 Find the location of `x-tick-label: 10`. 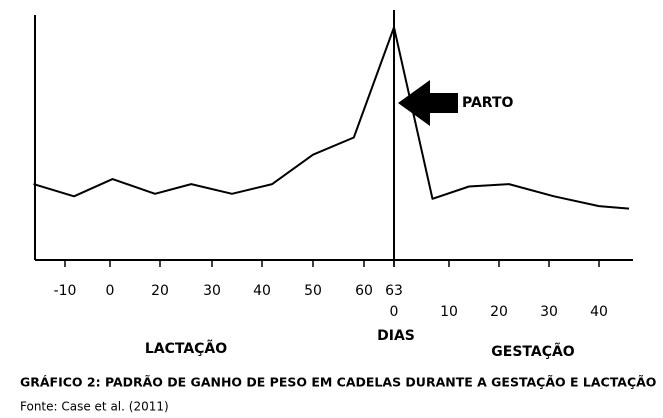

x-tick-label: 10 is located at coordinates (449, 312).